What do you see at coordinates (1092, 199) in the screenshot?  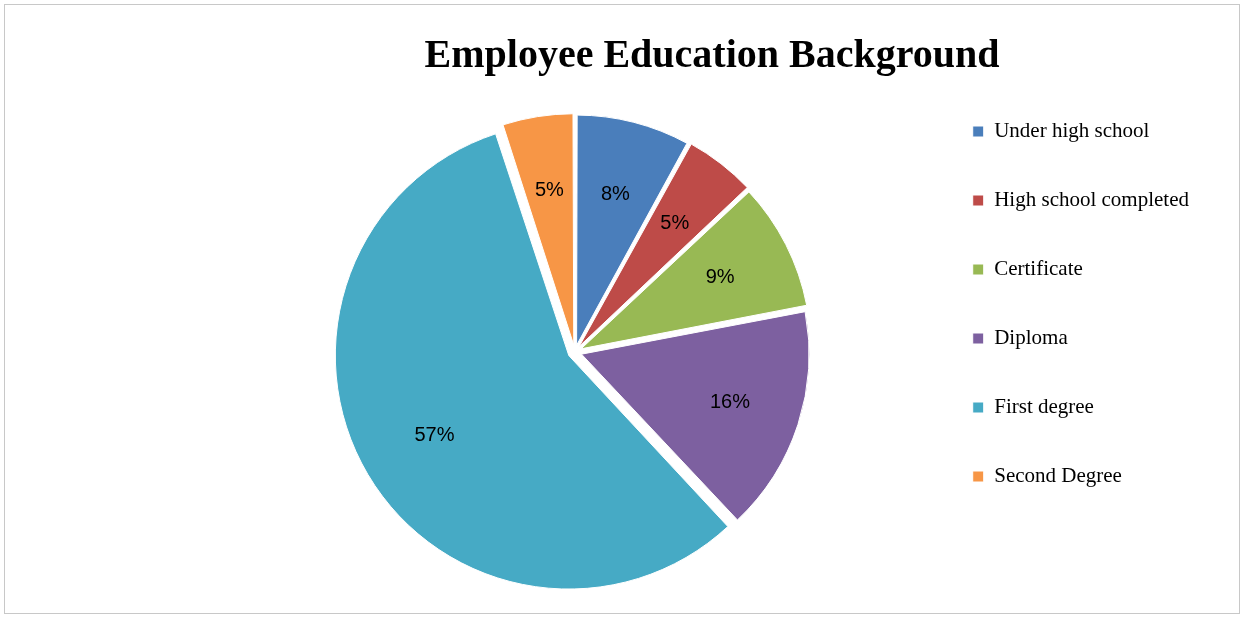 I see `legend-label: High school completed` at bounding box center [1092, 199].